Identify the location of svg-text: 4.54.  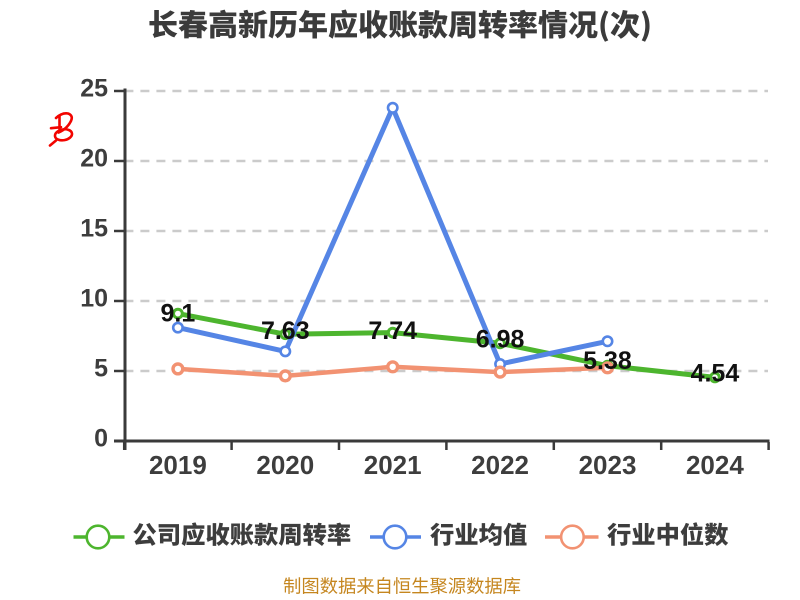
(715, 374).